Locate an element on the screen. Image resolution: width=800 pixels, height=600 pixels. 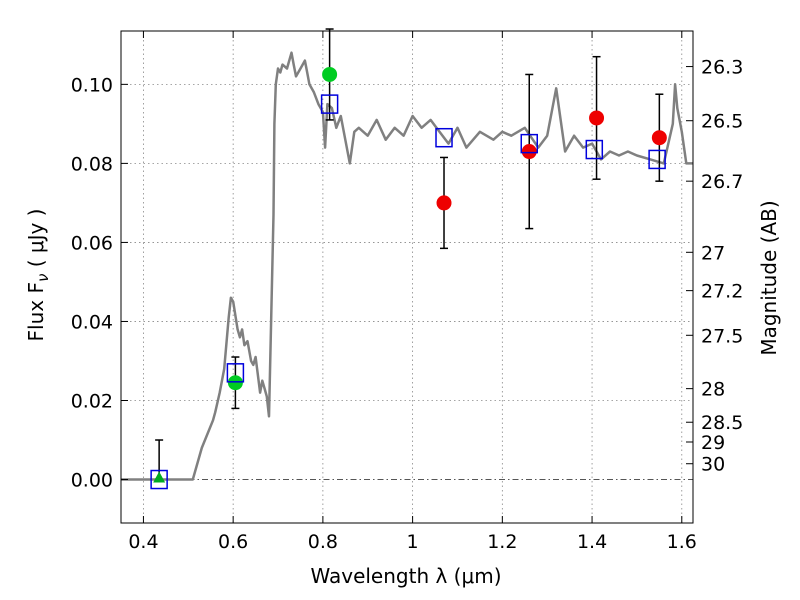
magnitude-tick-label: 28 is located at coordinates (713, 390).